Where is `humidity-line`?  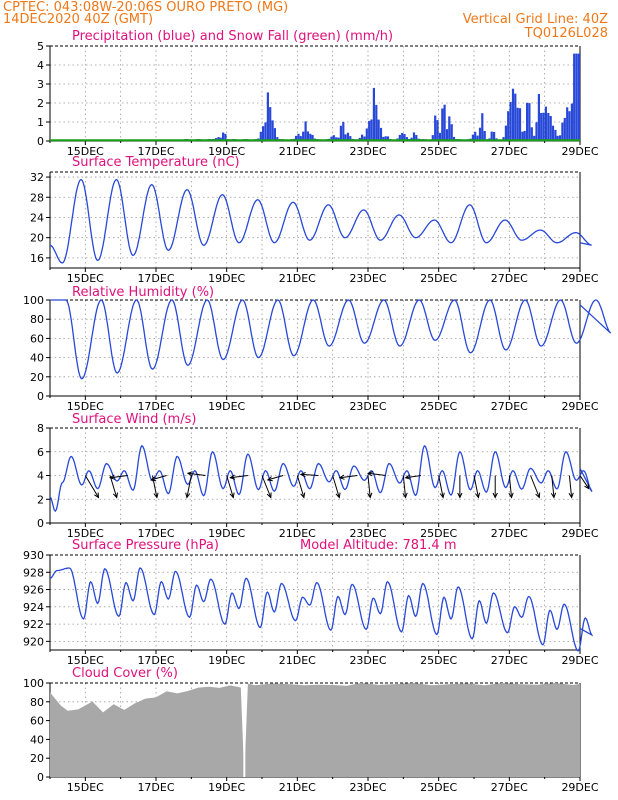 humidity-line is located at coordinates (331, 339).